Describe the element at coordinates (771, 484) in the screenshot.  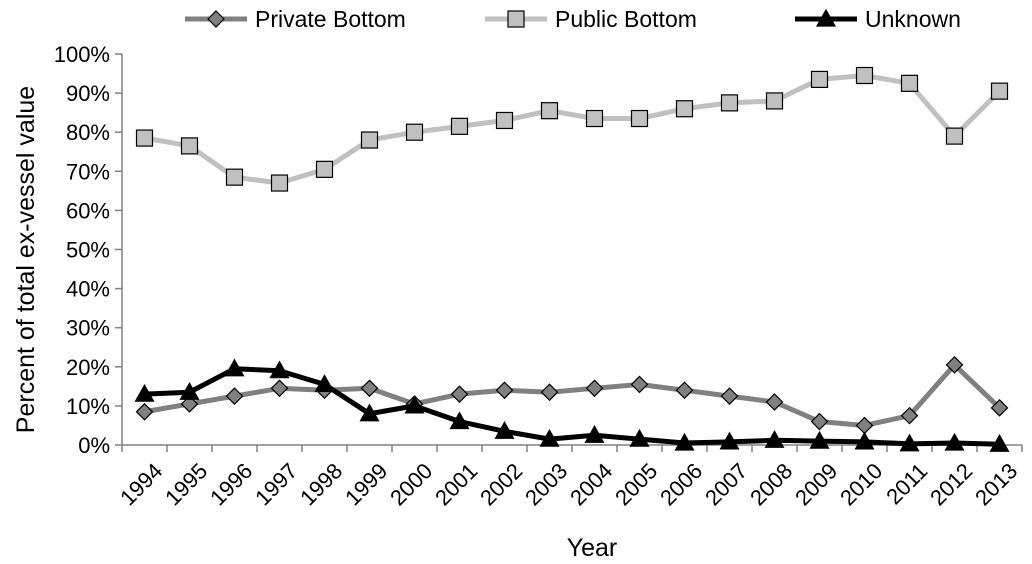
I see `x-tick-label: 2008` at that location.